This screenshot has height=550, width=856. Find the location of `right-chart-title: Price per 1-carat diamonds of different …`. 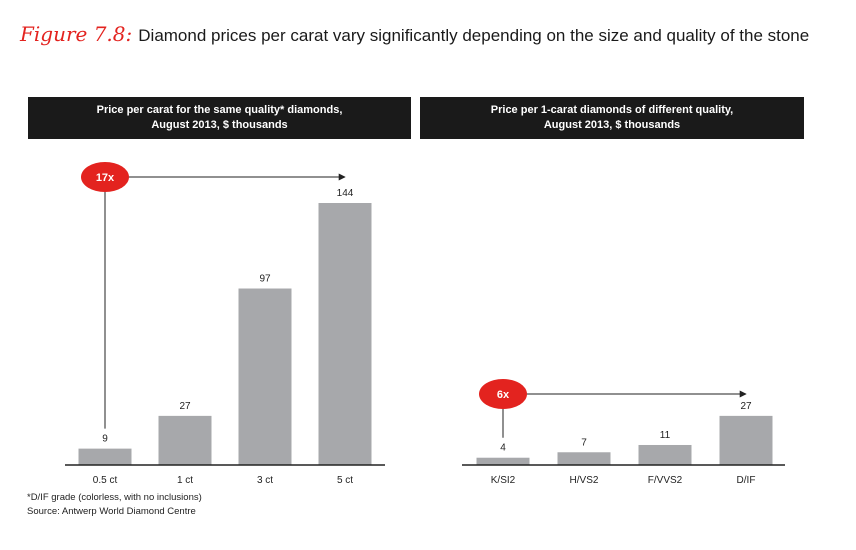

right-chart-title: Price per 1-carat diamonds of different … is located at coordinates (612, 118).